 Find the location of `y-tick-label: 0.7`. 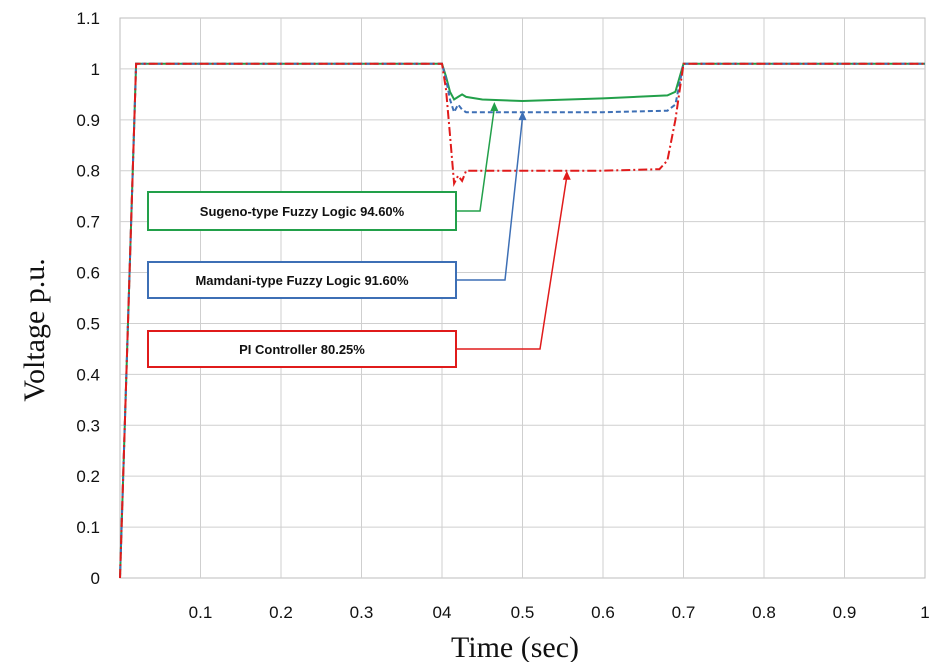

y-tick-label: 0.7 is located at coordinates (88, 222).